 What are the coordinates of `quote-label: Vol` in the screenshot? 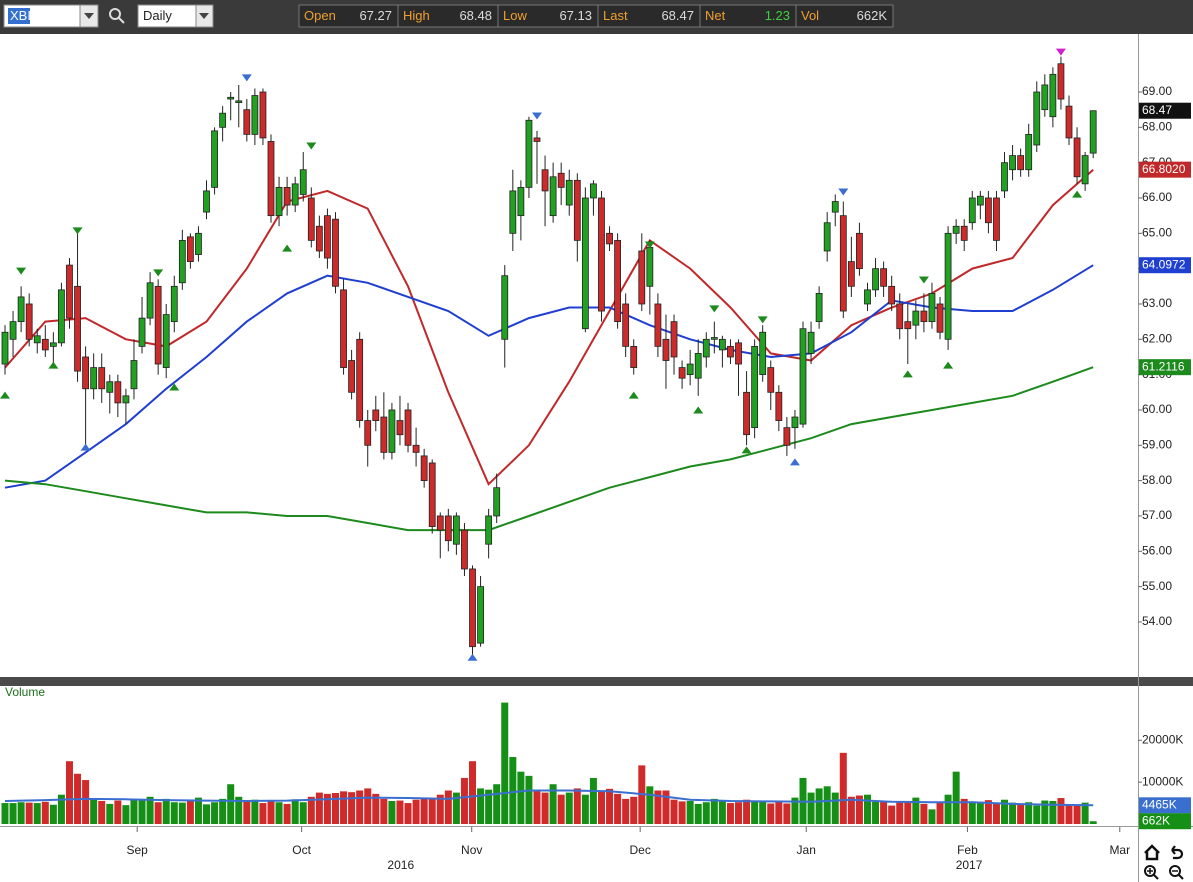 It's located at (810, 15).